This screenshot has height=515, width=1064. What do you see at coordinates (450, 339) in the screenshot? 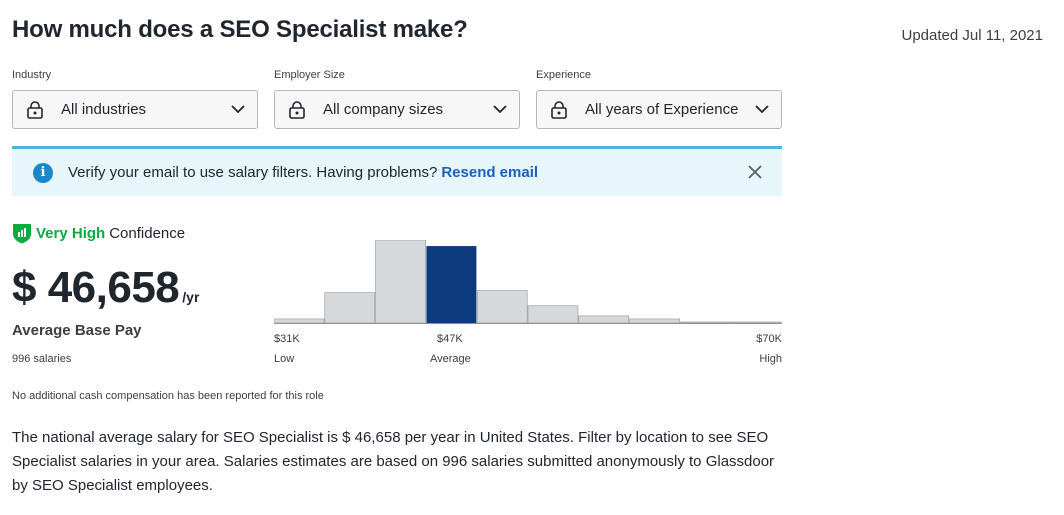
I see `tick-average-value: $47K` at bounding box center [450, 339].